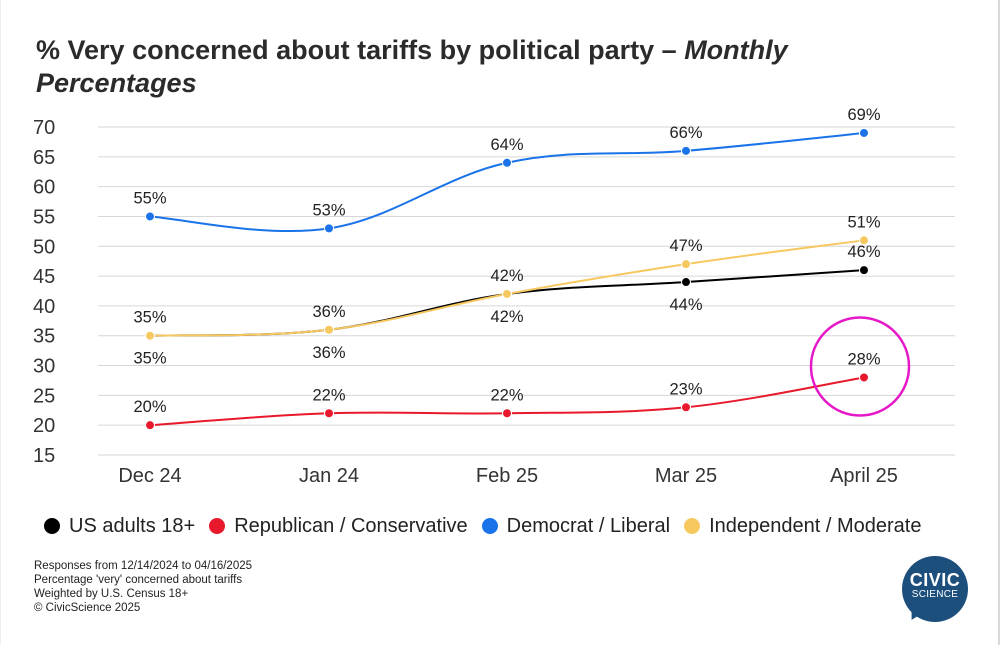 The image size is (1000, 645). Describe the element at coordinates (815, 525) in the screenshot. I see `legend-label-independent: Independent / Moderate` at that location.